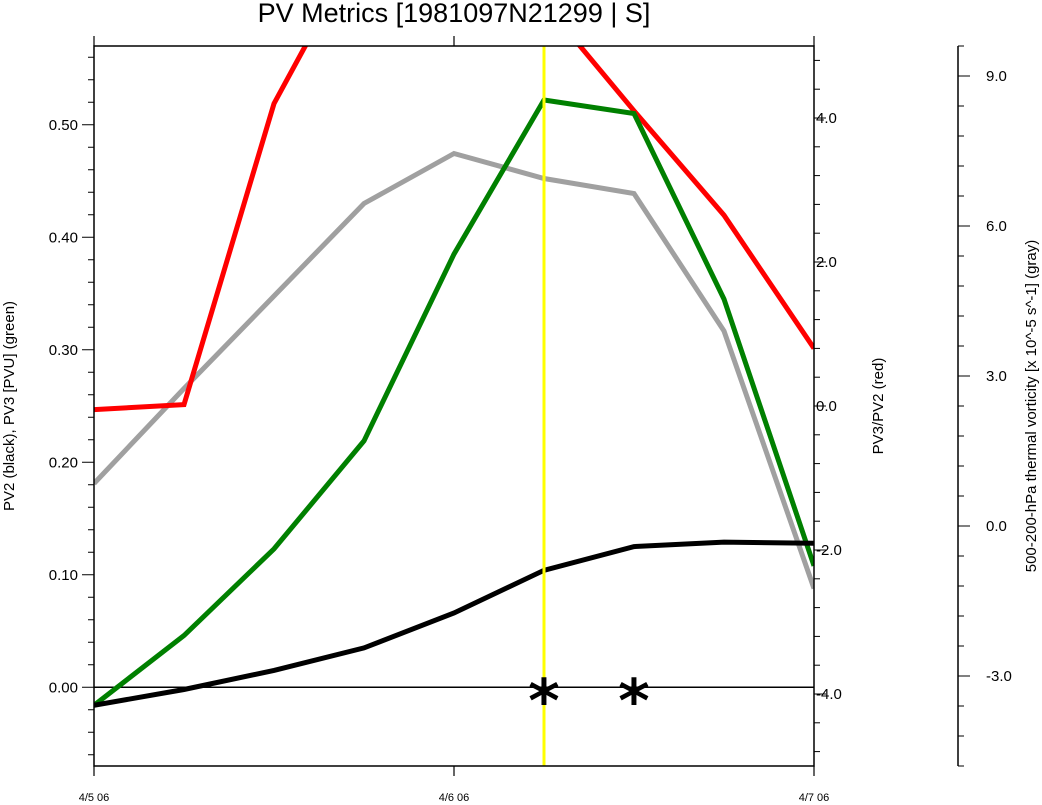  What do you see at coordinates (63, 575) in the screenshot?
I see `left-axis-tick-label: 0.10` at bounding box center [63, 575].